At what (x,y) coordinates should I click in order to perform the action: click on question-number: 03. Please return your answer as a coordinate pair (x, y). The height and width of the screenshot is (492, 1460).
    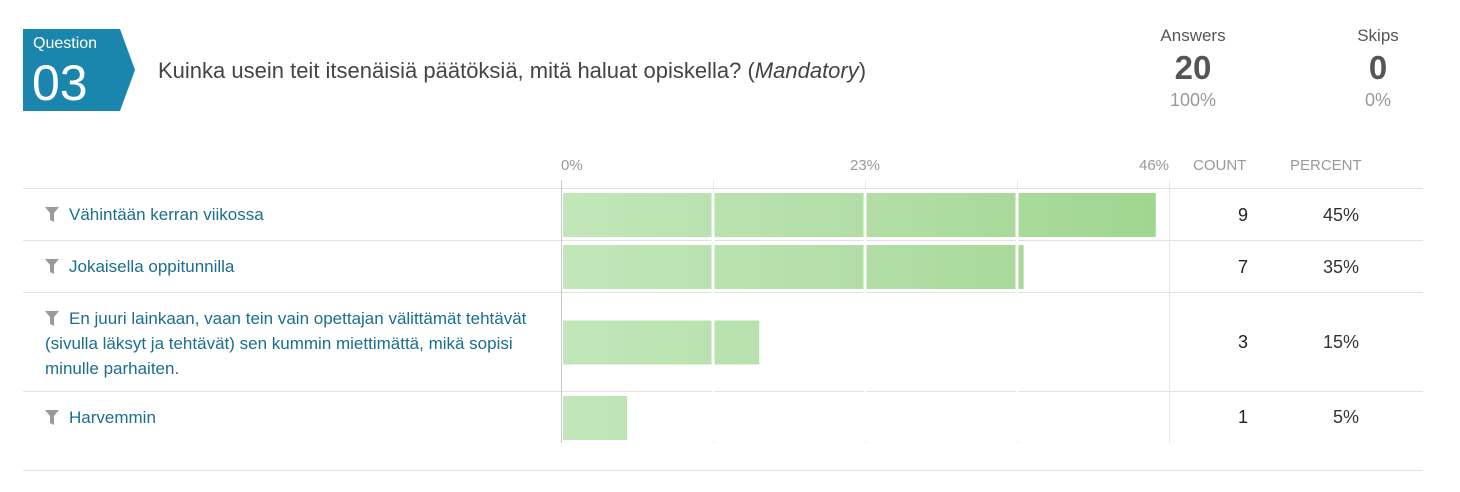
    Looking at the image, I should click on (60, 83).